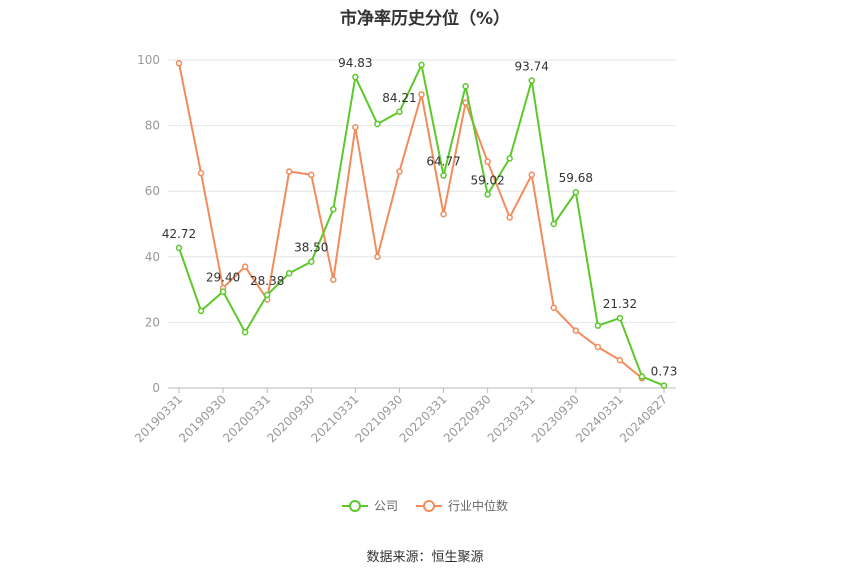  Describe the element at coordinates (643, 418) in the screenshot. I see `x-tick-label: 20240827` at that location.